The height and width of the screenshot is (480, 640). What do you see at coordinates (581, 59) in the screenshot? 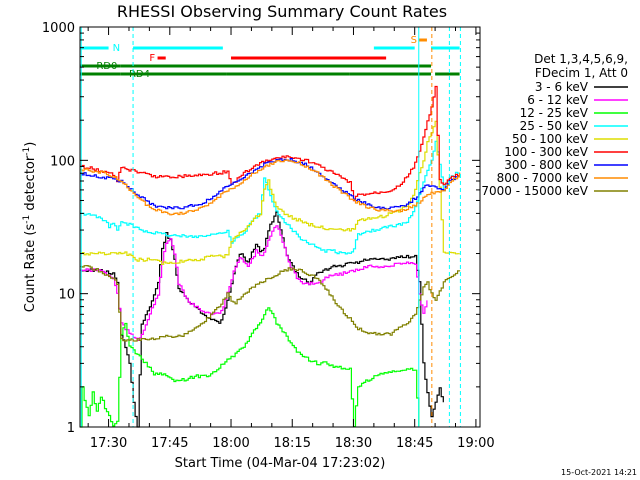
I see `legend-header-1: Det 1,3,4,5,6,9,` at bounding box center [581, 59].